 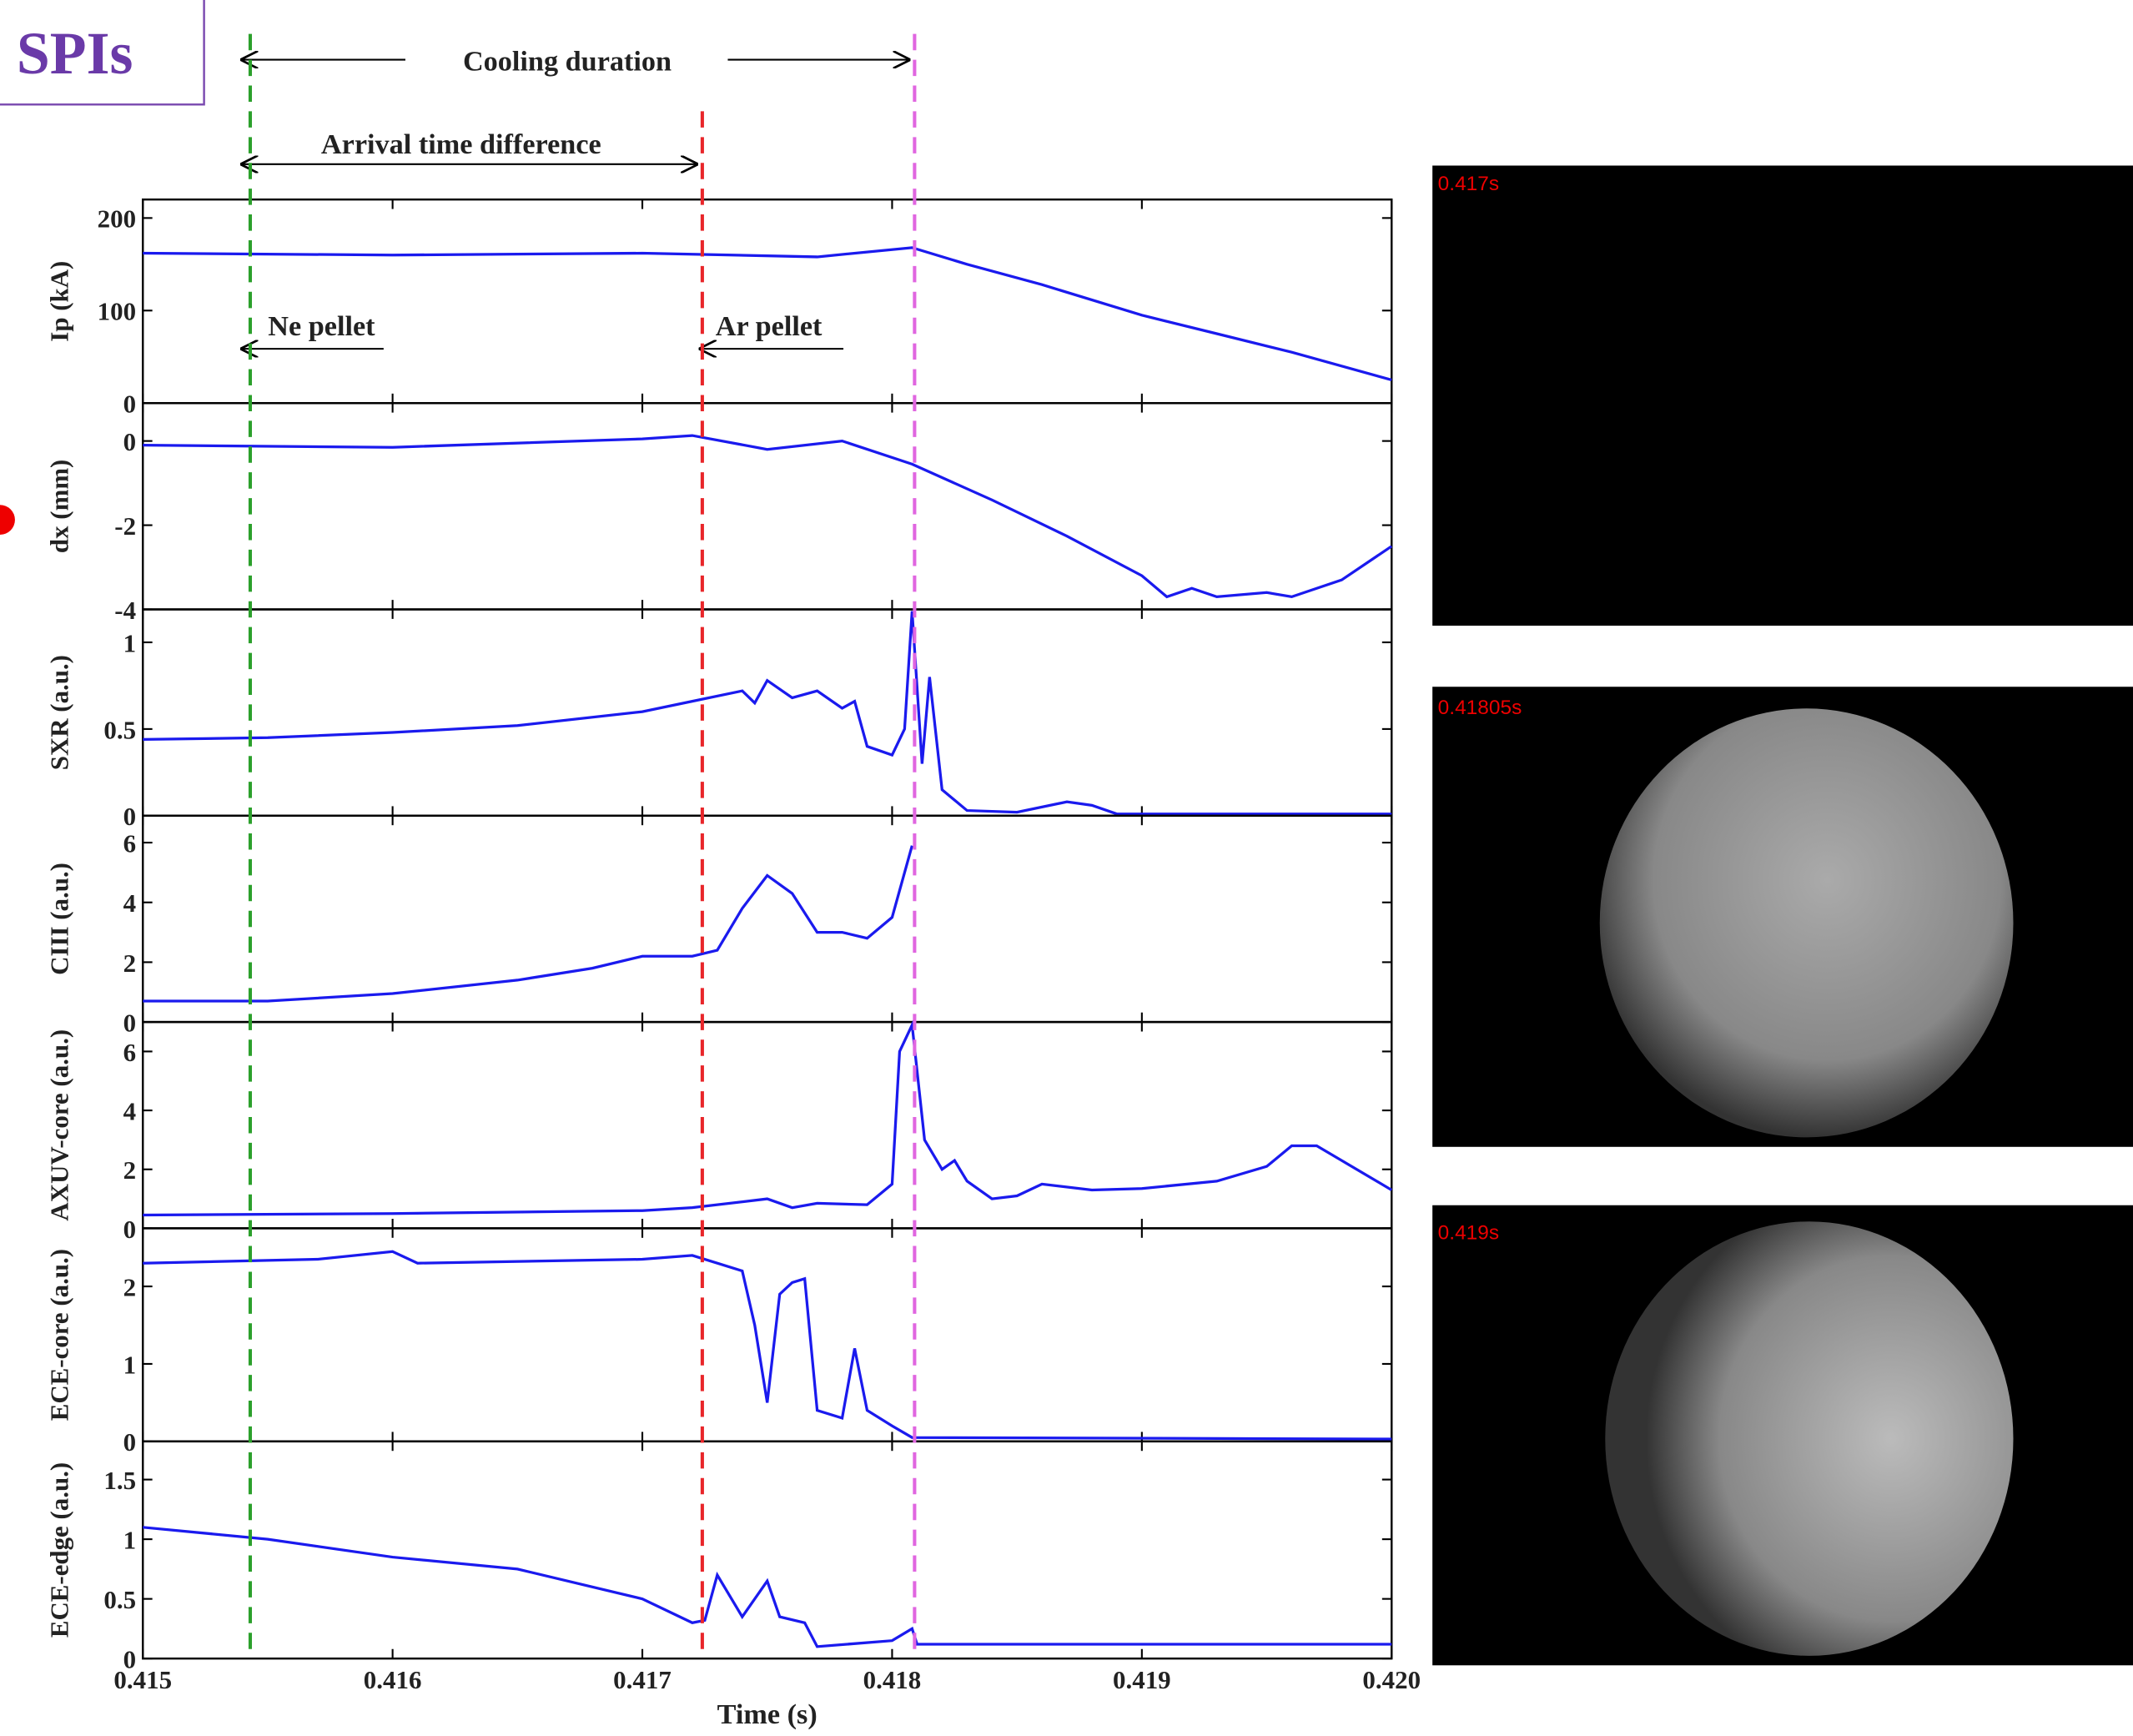 I want to click on x-tick-label: 0.415, so click(x=142, y=1679).